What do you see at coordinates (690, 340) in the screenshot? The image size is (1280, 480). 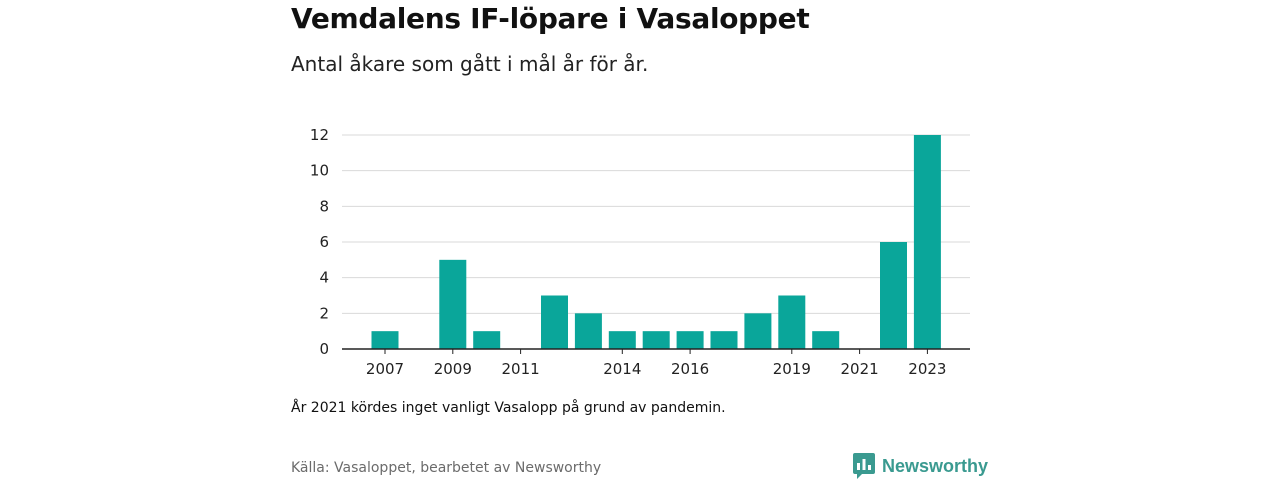 I see `bar-2016` at bounding box center [690, 340].